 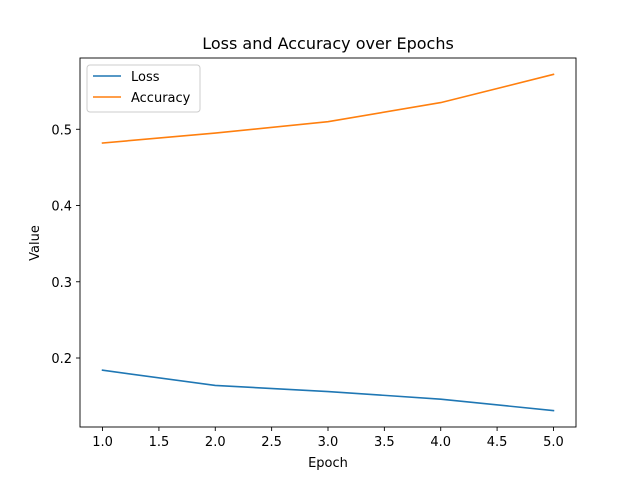 I want to click on x-tick-label: 2.0, so click(x=215, y=442).